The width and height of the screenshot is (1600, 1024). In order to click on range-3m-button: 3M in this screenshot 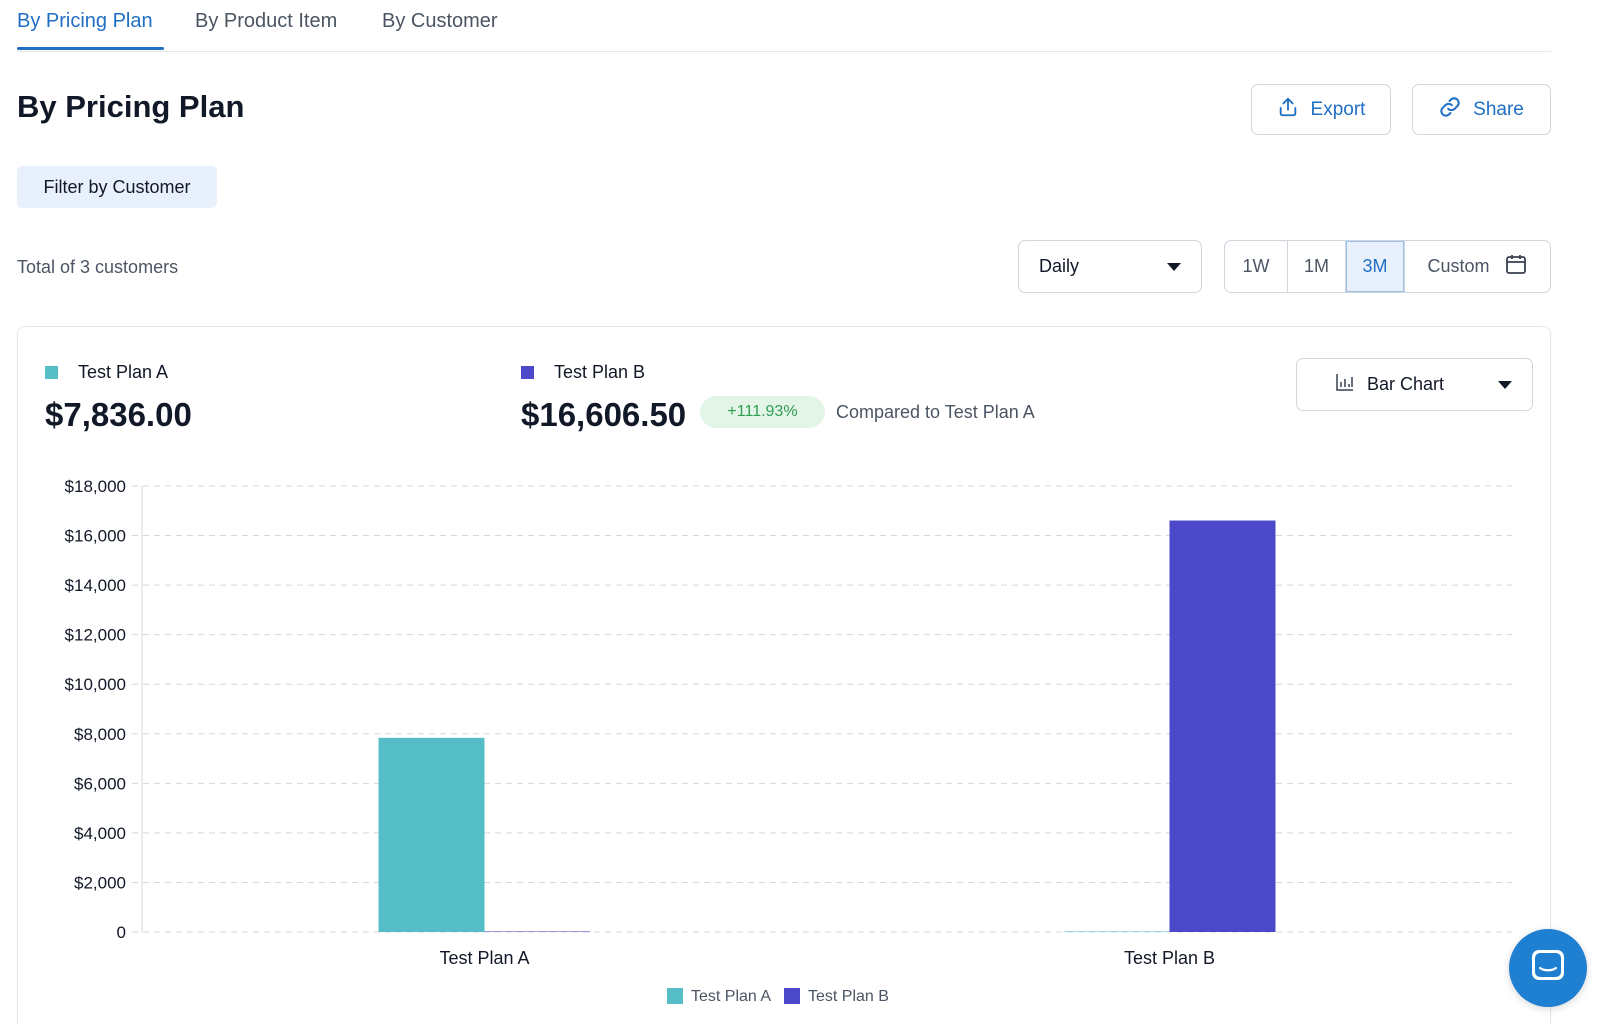, I will do `click(1375, 266)`.